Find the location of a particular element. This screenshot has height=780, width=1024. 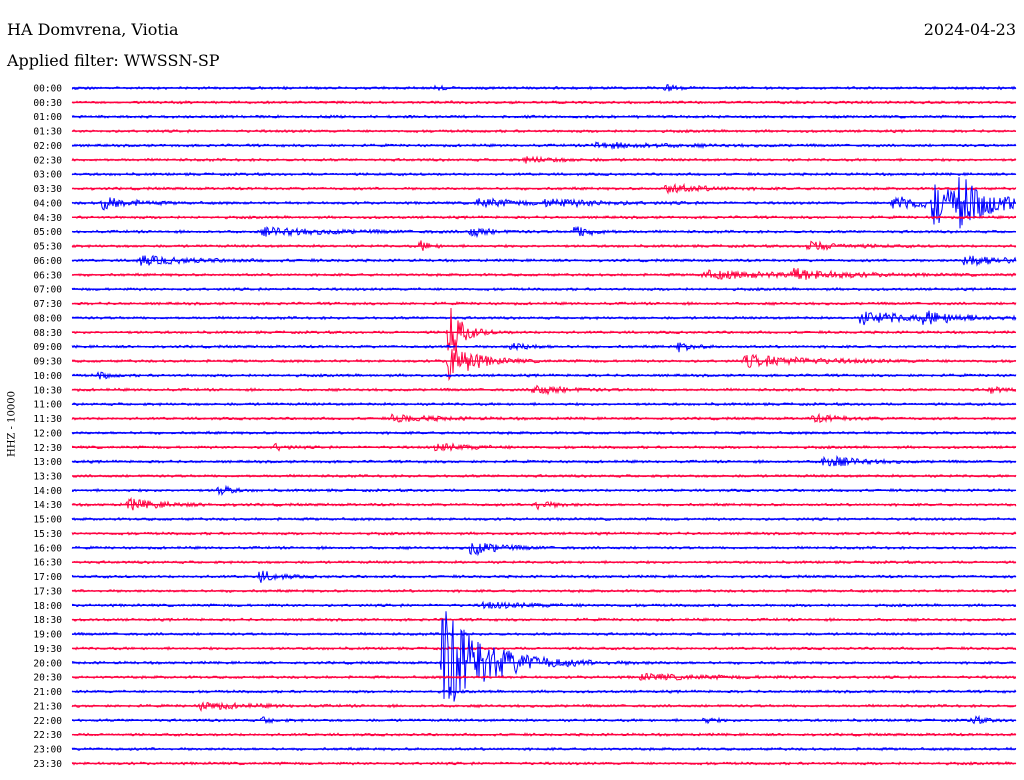

time-tick-label: 11:00 is located at coordinates (47, 405).